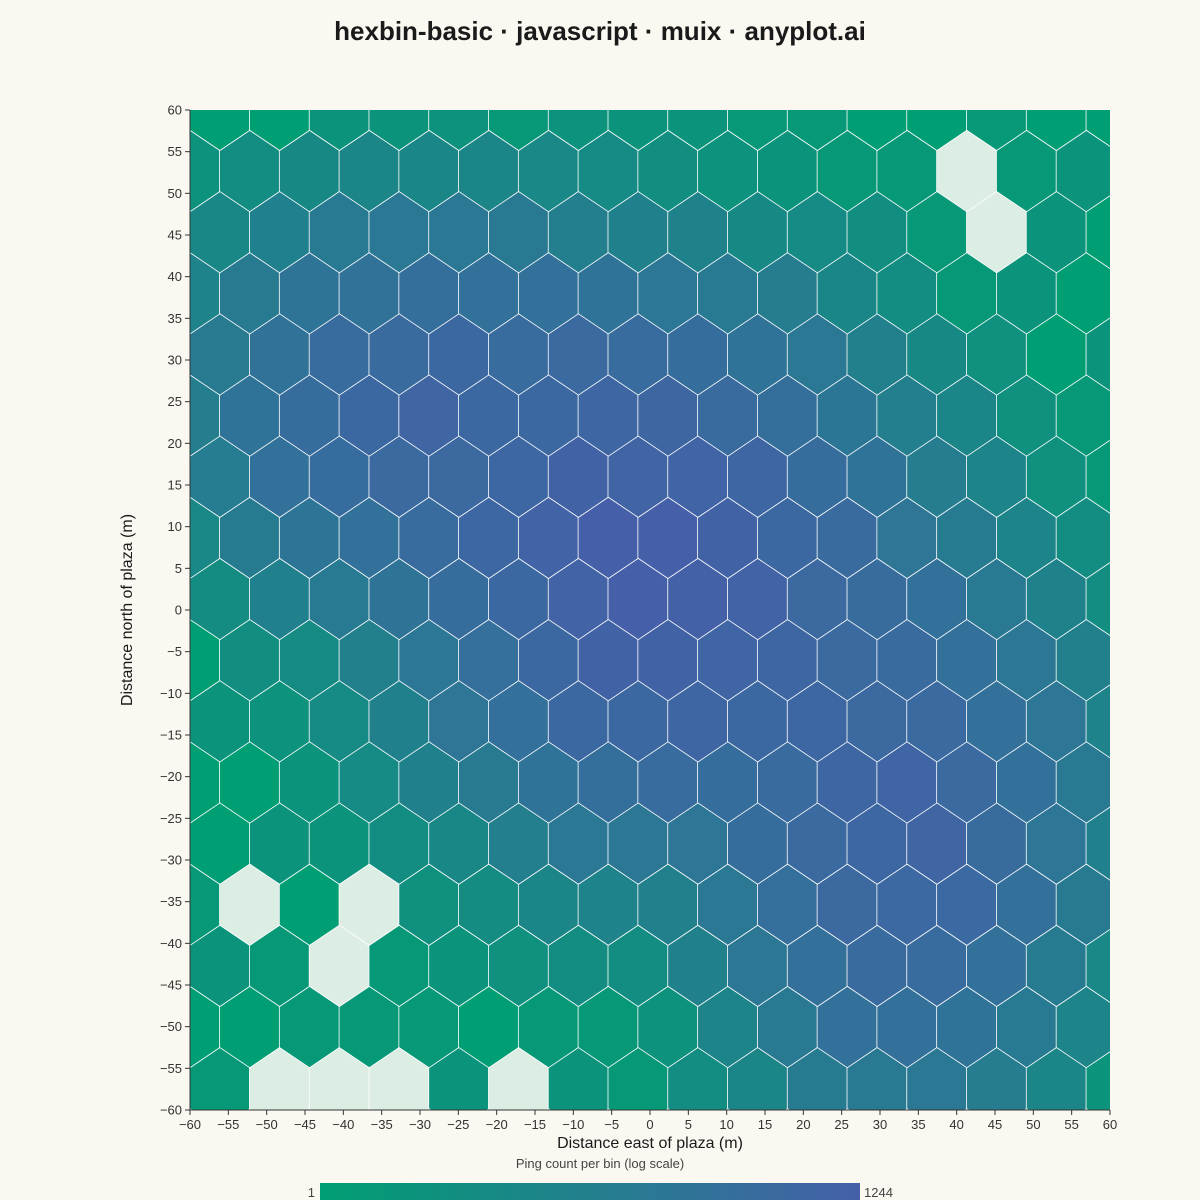 This screenshot has width=1200, height=1200. What do you see at coordinates (171, 776) in the screenshot?
I see `y-tick-label: −20` at bounding box center [171, 776].